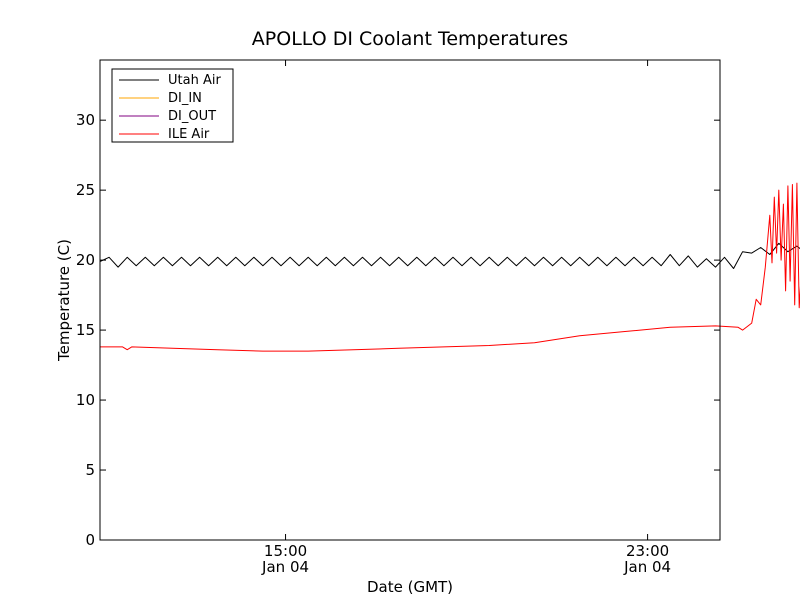  I want to click on y-axis-label: Temperature (C), so click(64, 300).